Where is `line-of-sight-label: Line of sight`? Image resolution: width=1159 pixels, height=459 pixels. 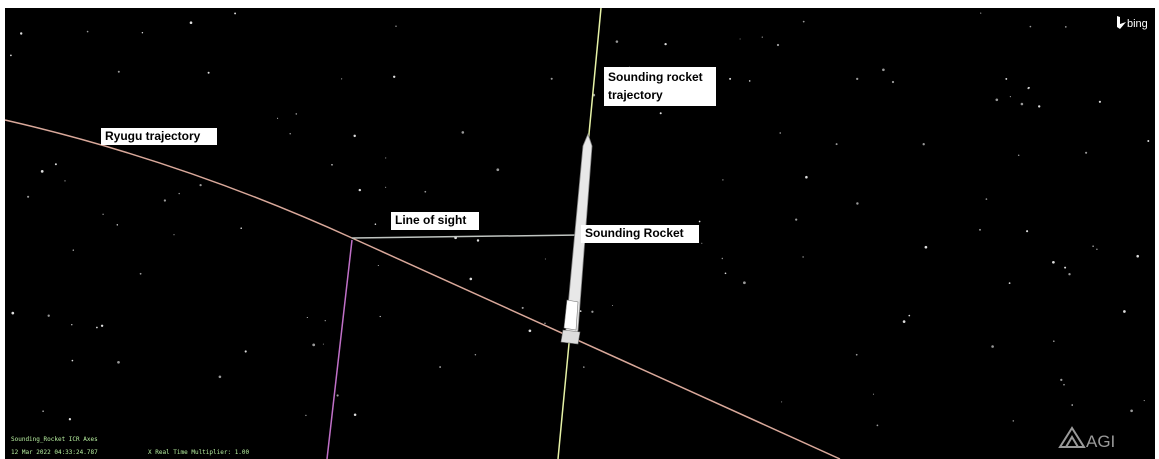
line-of-sight-label: Line of sight is located at coordinates (430, 220).